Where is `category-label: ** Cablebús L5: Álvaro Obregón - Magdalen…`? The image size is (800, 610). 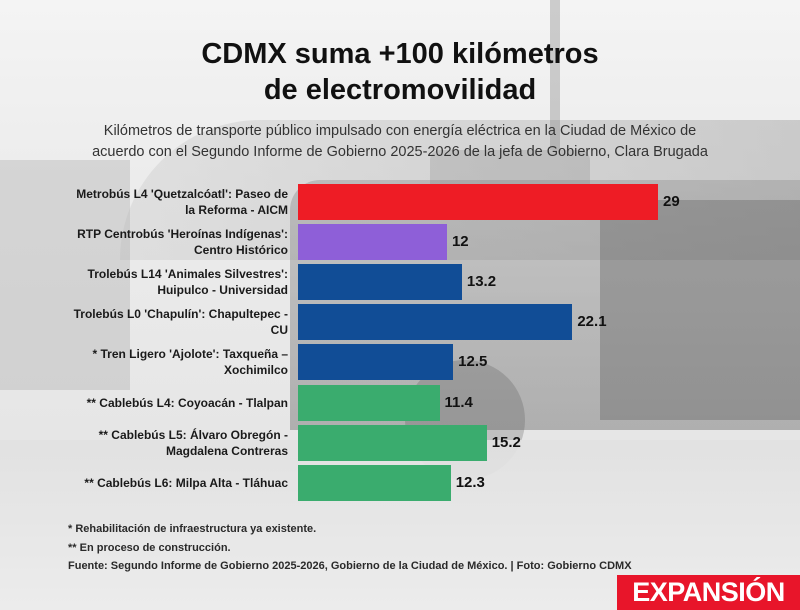 category-label: ** Cablebús L5: Álvaro Obregón - Magdalen… is located at coordinates (158, 443).